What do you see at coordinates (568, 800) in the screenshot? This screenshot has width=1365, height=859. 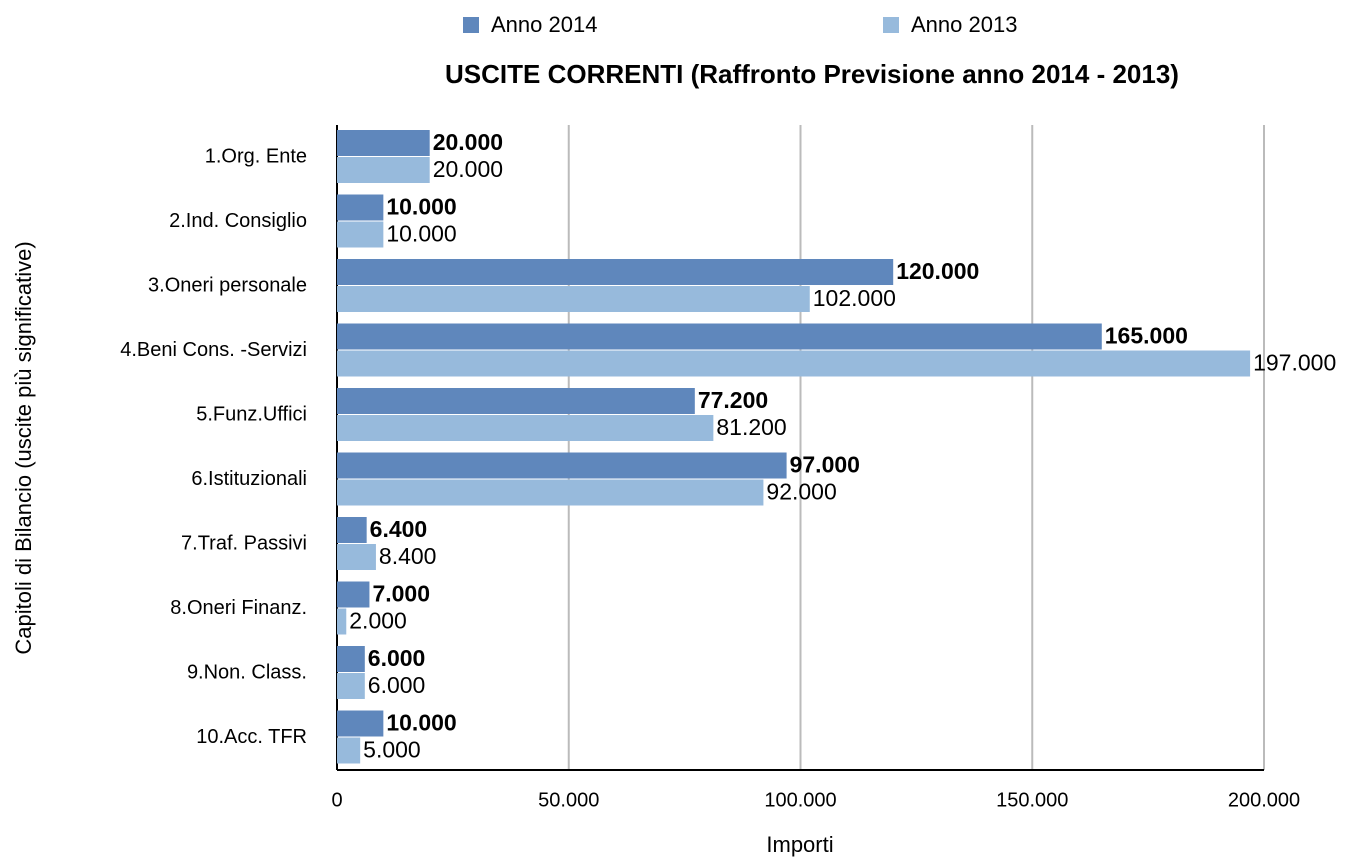 I see `x-tick-label: 50.000` at bounding box center [568, 800].